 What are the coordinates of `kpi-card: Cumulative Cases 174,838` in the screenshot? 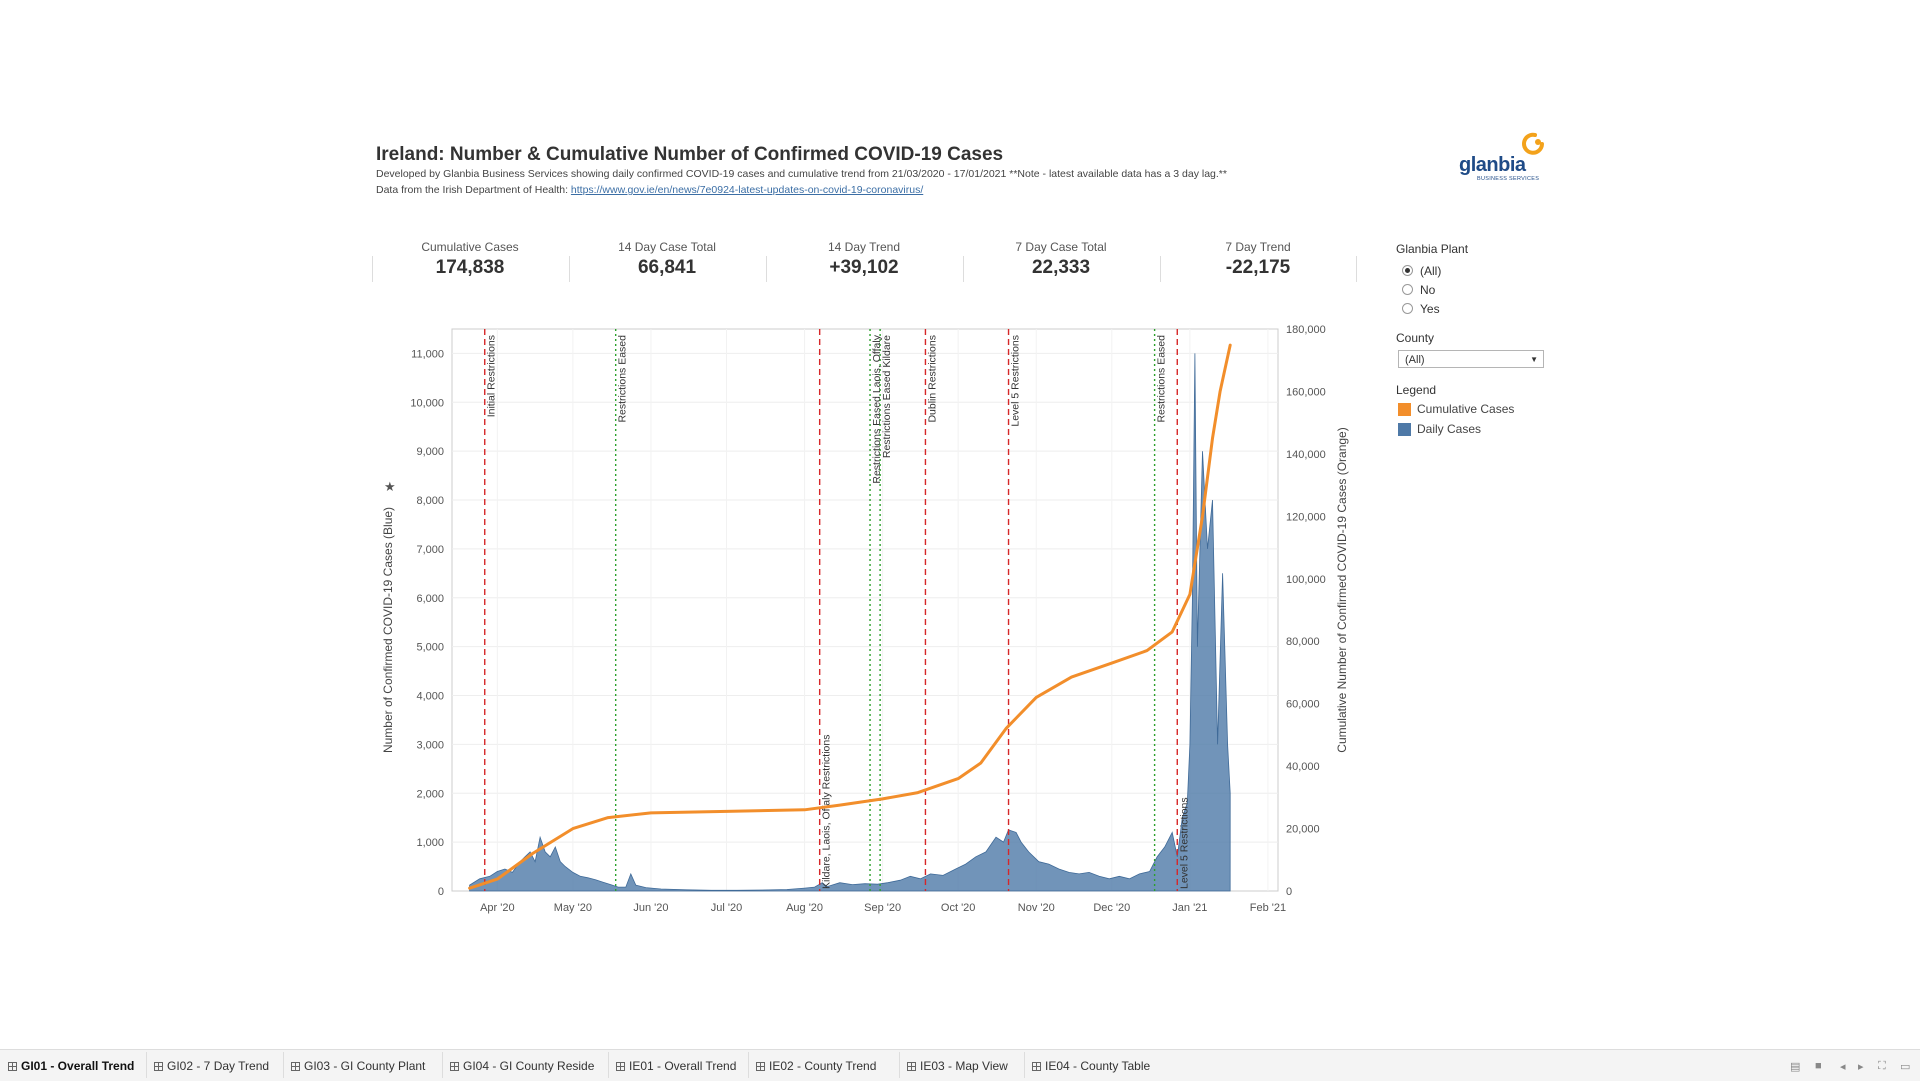 It's located at (470, 259).